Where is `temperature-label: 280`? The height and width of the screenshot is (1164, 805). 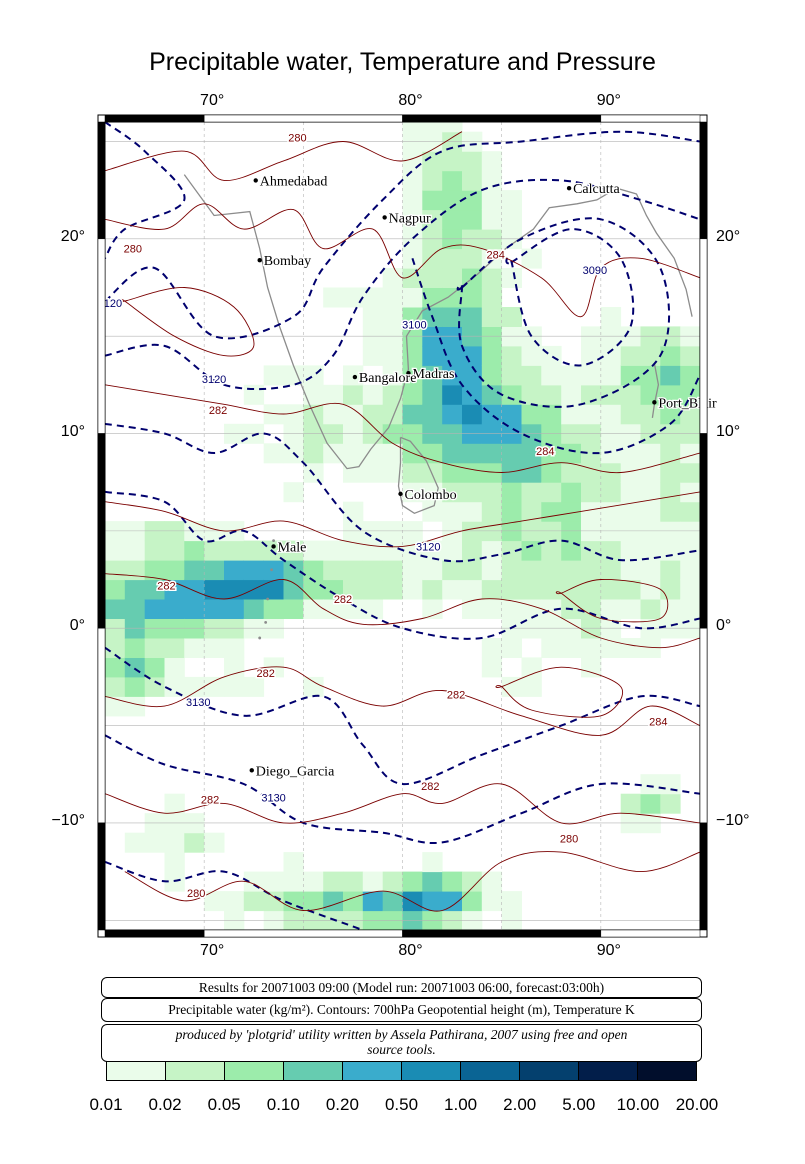
temperature-label: 280 is located at coordinates (297, 138).